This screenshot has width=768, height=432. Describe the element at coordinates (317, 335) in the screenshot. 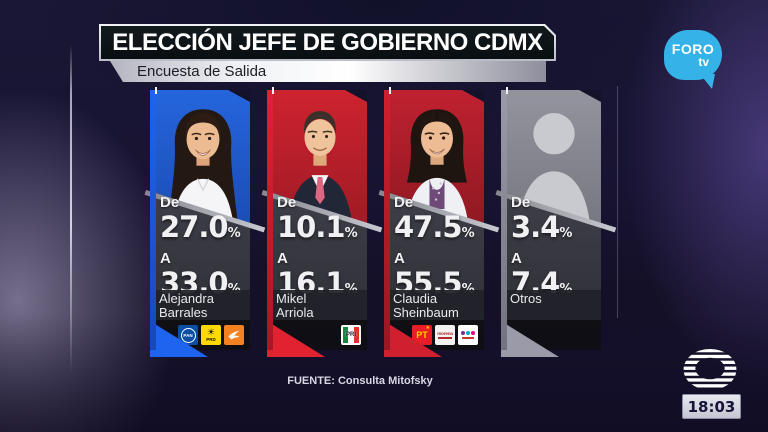

I see `party-logos: PRI` at that location.